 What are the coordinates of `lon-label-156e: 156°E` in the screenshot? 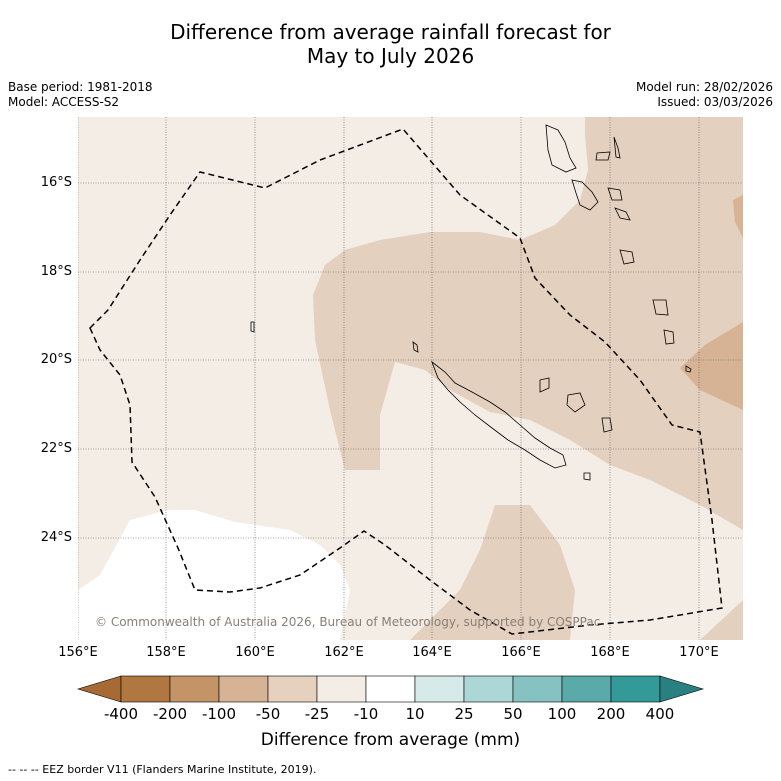 It's located at (78, 652).